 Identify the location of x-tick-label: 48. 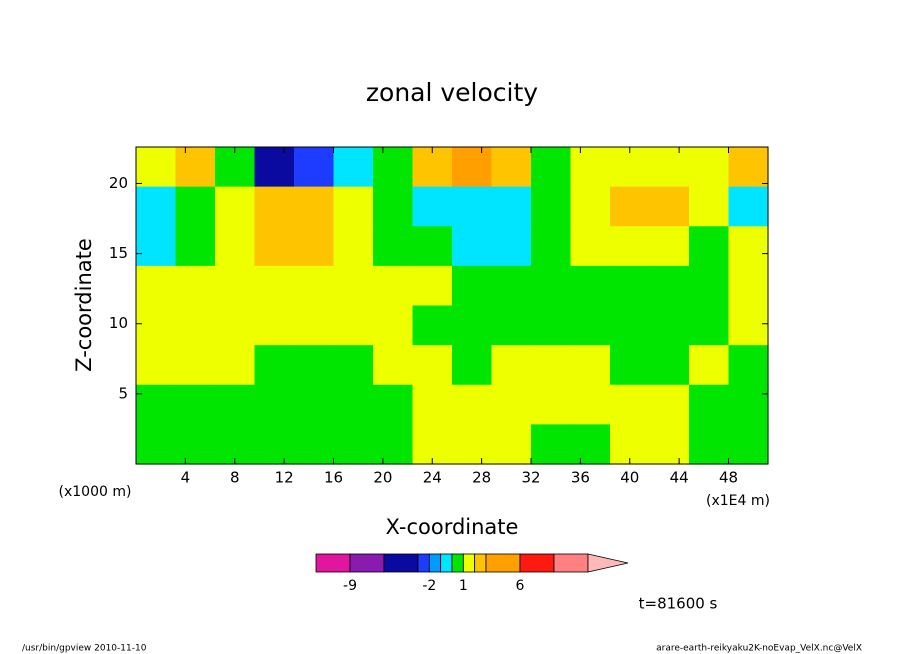
(728, 478).